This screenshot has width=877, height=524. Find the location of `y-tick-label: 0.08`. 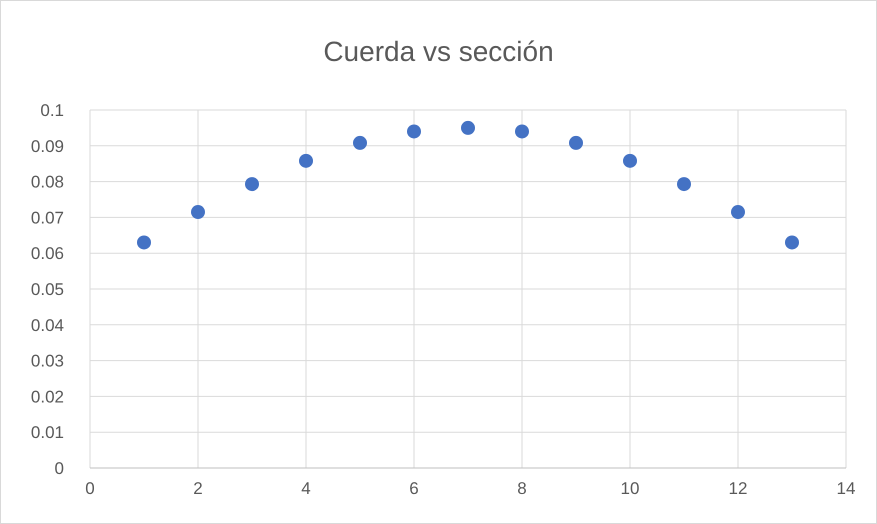

y-tick-label: 0.08 is located at coordinates (47, 182).